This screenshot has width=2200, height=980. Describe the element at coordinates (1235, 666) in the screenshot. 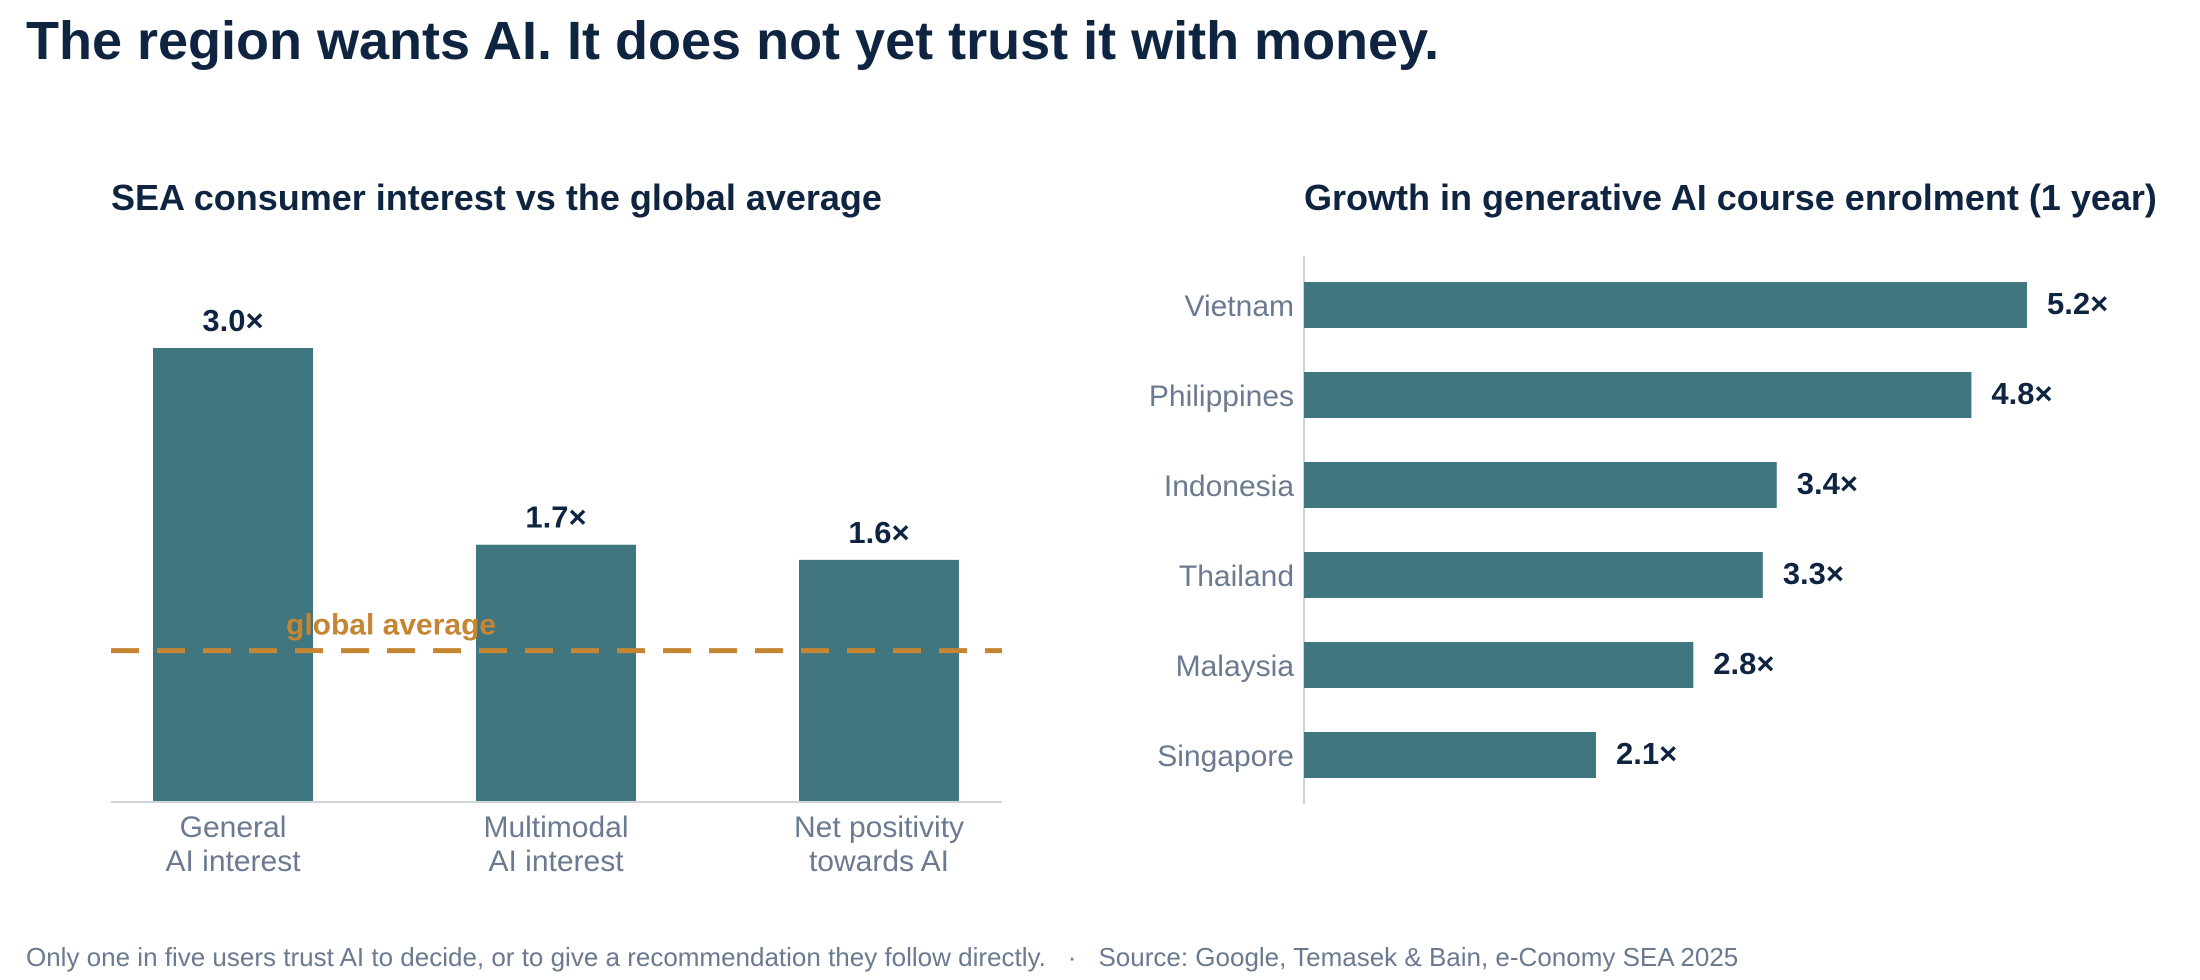

I see `country-label: Malaysia` at that location.